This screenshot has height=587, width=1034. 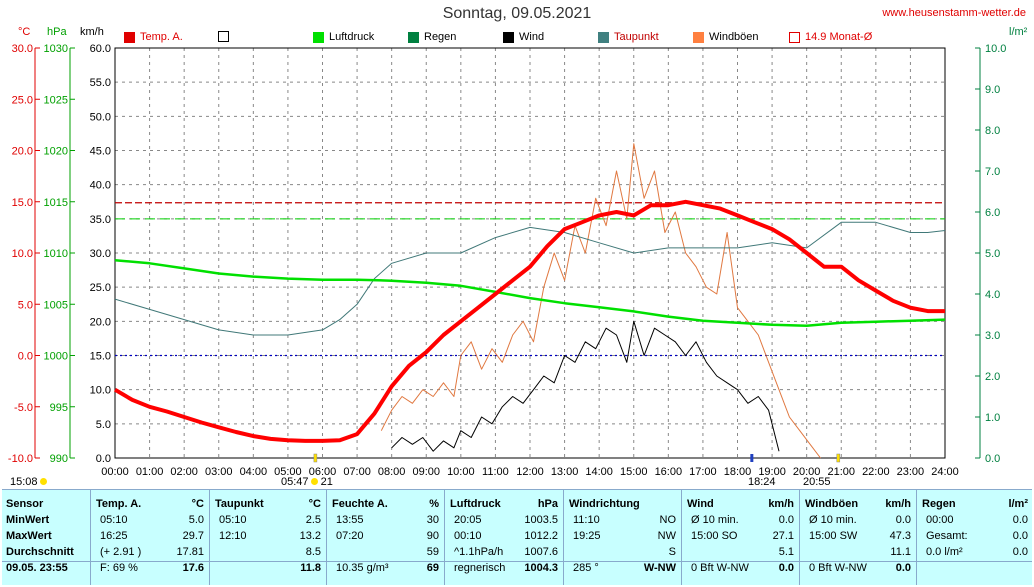 What do you see at coordinates (586, 568) in the screenshot?
I see `dir-row-label: 285 °` at bounding box center [586, 568].